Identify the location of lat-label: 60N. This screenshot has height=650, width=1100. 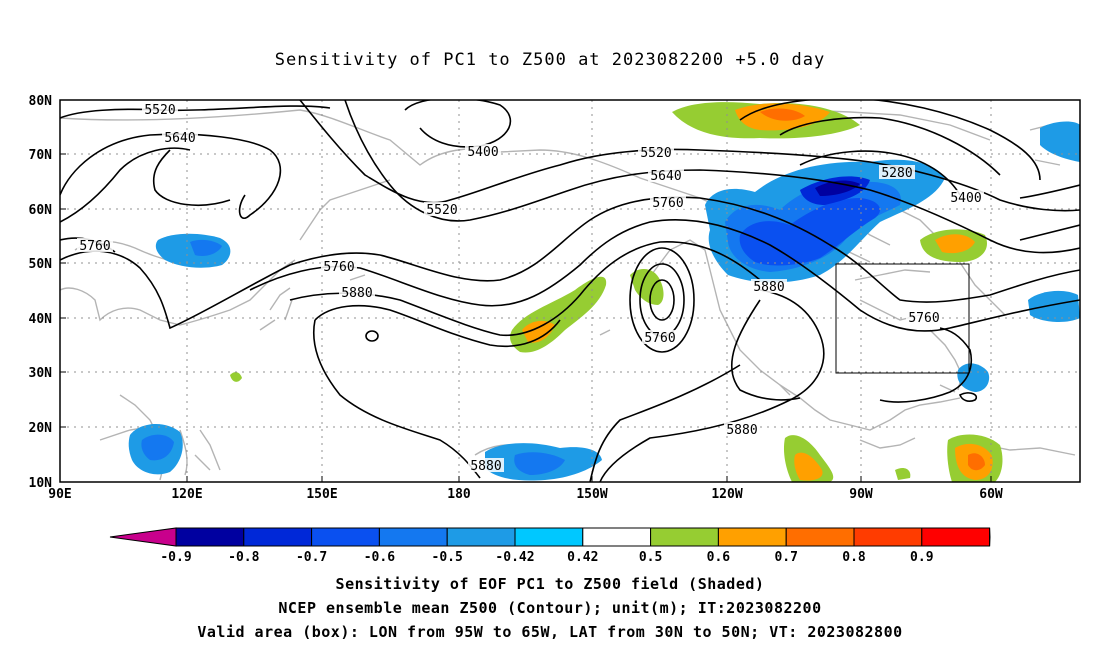
(41, 210).